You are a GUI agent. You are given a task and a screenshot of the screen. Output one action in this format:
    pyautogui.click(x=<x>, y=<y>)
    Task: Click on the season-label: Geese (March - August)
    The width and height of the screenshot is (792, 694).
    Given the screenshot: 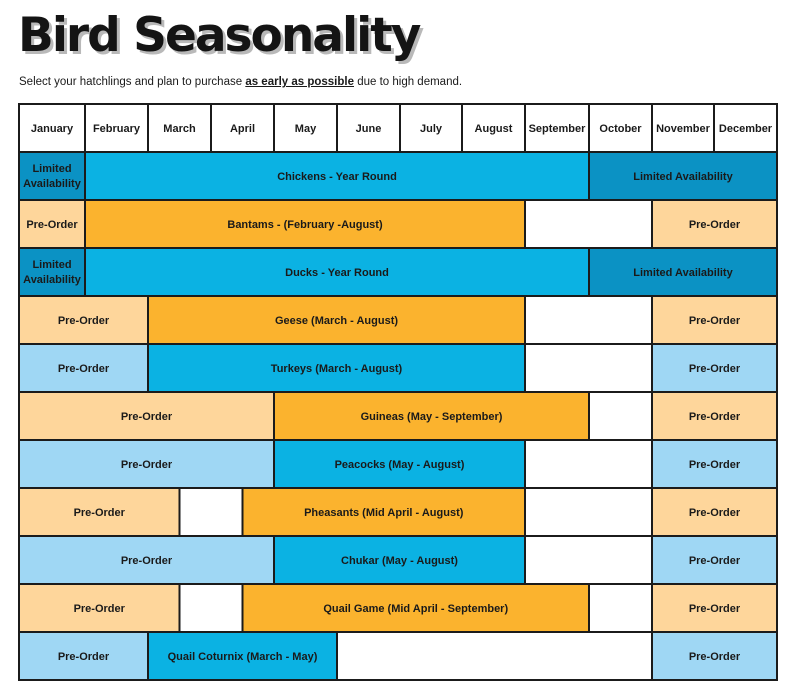 What is the action you would take?
    pyautogui.click(x=336, y=321)
    